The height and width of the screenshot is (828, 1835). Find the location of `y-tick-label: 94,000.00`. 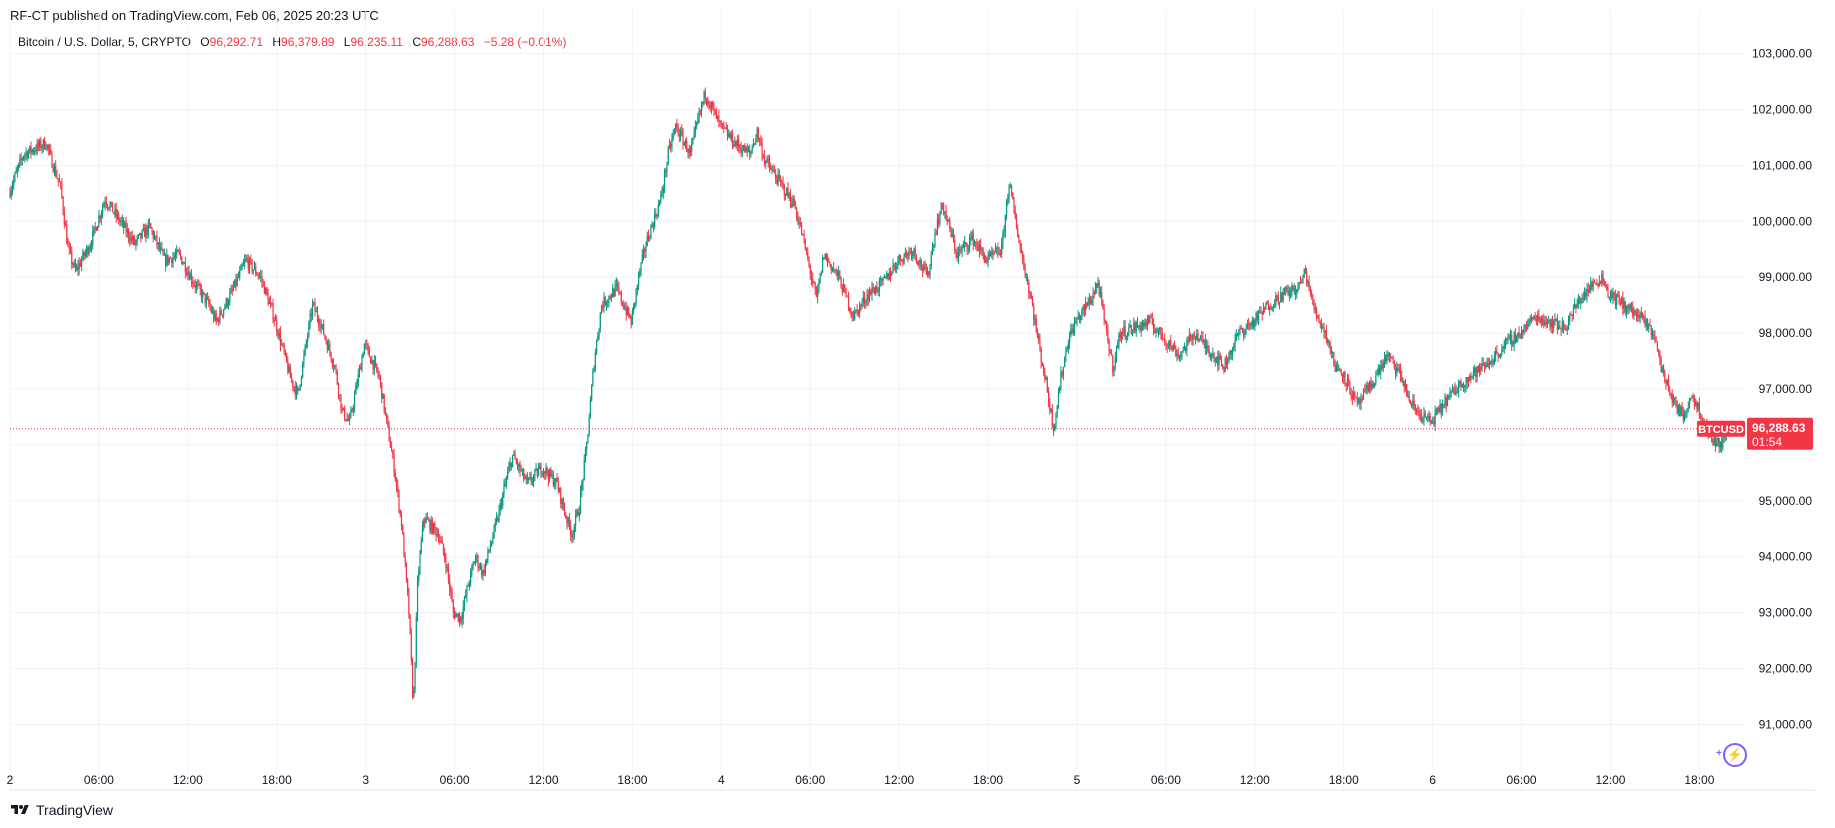

y-tick-label: 94,000.00 is located at coordinates (1786, 557).